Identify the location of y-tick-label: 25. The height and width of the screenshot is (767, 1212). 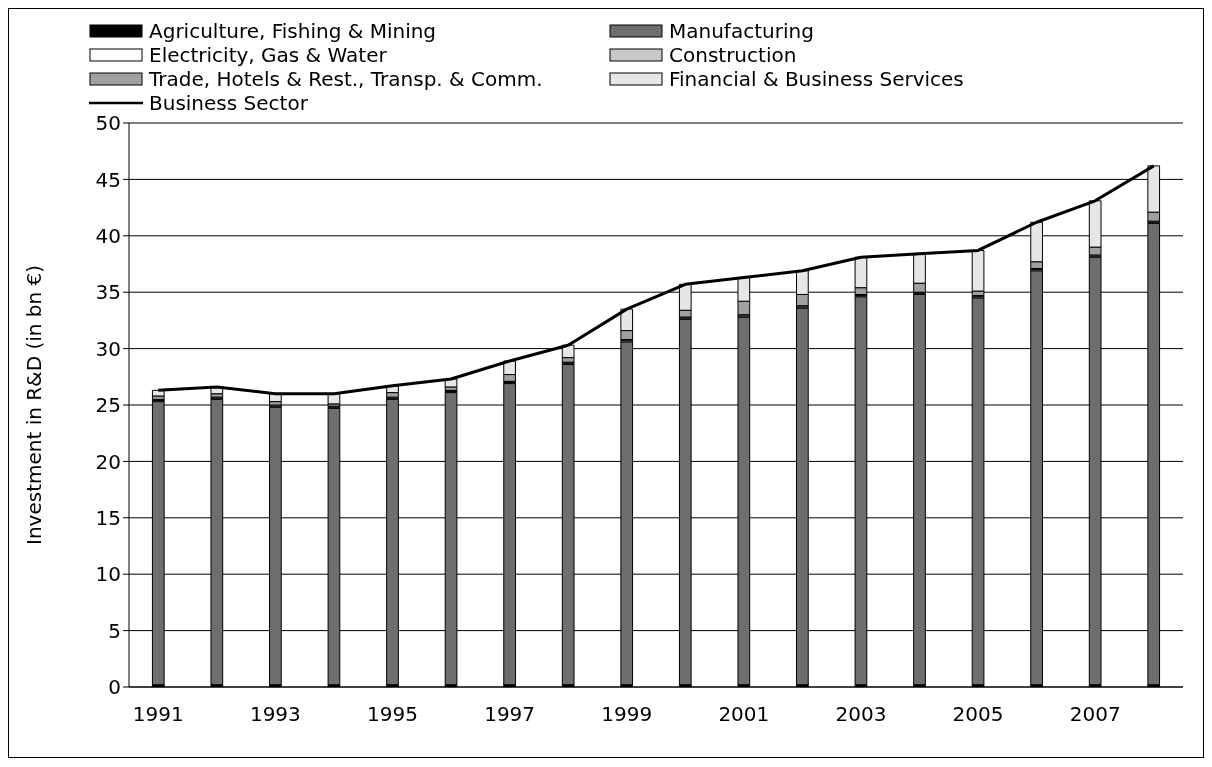
(108, 405).